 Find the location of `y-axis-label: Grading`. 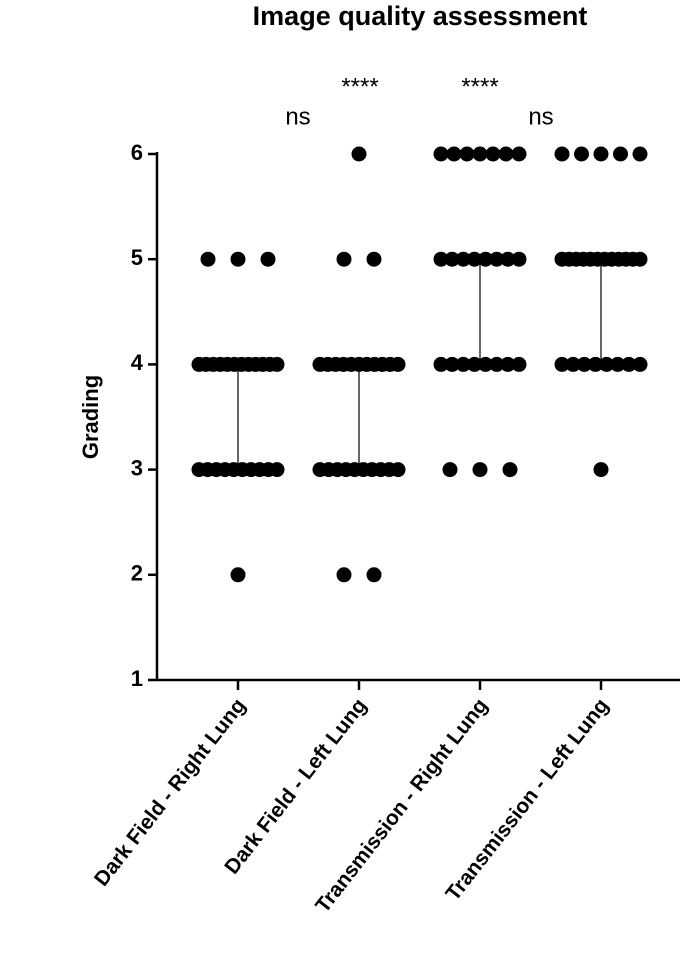

y-axis-label: Grading is located at coordinates (90, 417).